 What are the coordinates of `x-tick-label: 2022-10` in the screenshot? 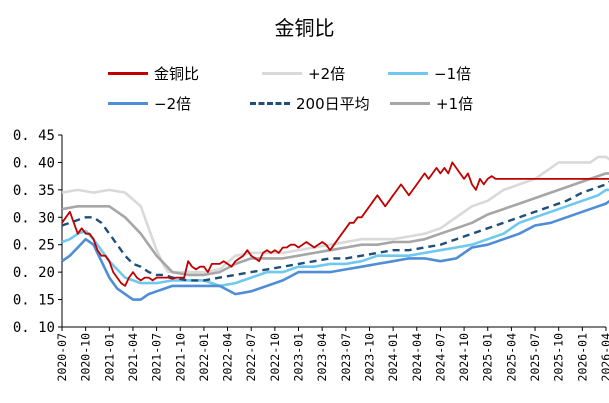 It's located at (275, 357).